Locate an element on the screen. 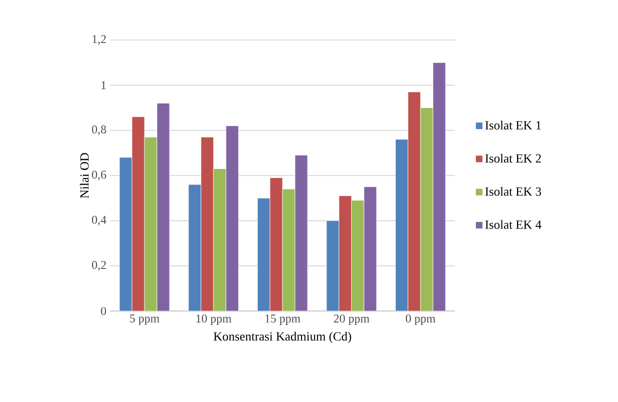  x-tick-label: 0 ppm is located at coordinates (421, 320).